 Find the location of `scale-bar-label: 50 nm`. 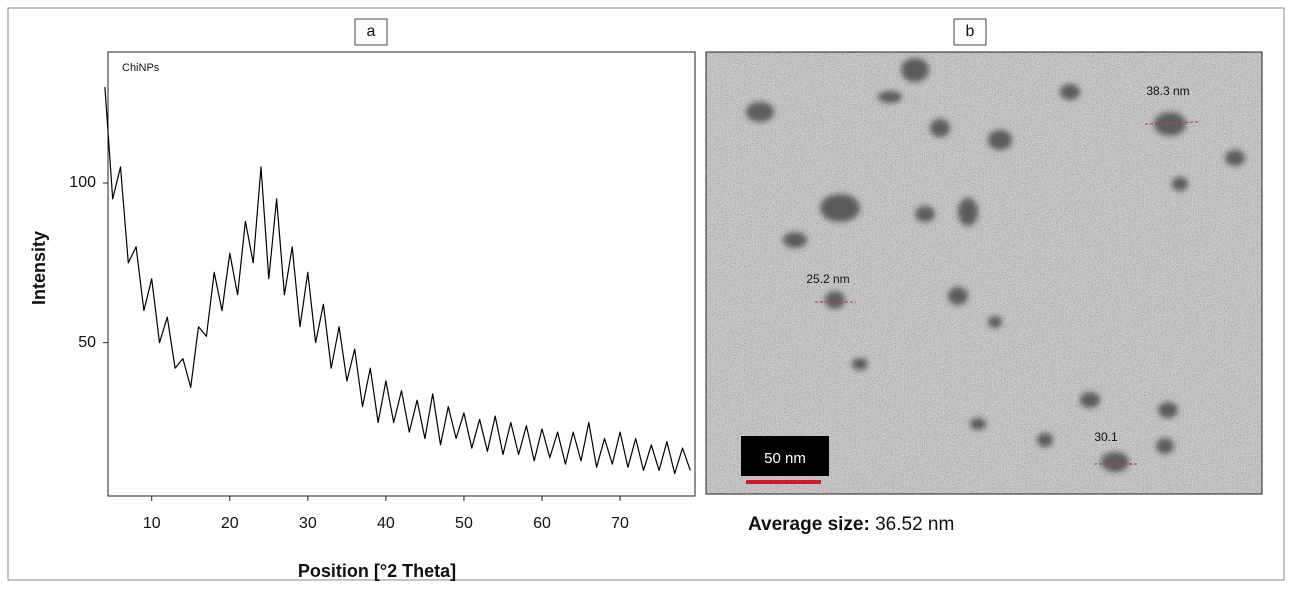

scale-bar-label: 50 nm is located at coordinates (785, 458).